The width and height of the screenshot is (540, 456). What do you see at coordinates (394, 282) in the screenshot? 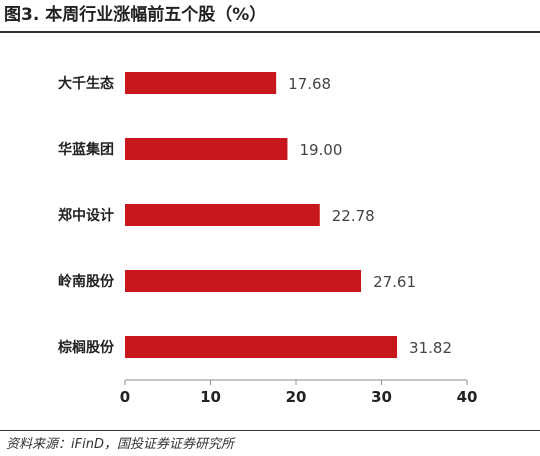
I see `value-label: 27.61` at bounding box center [394, 282].